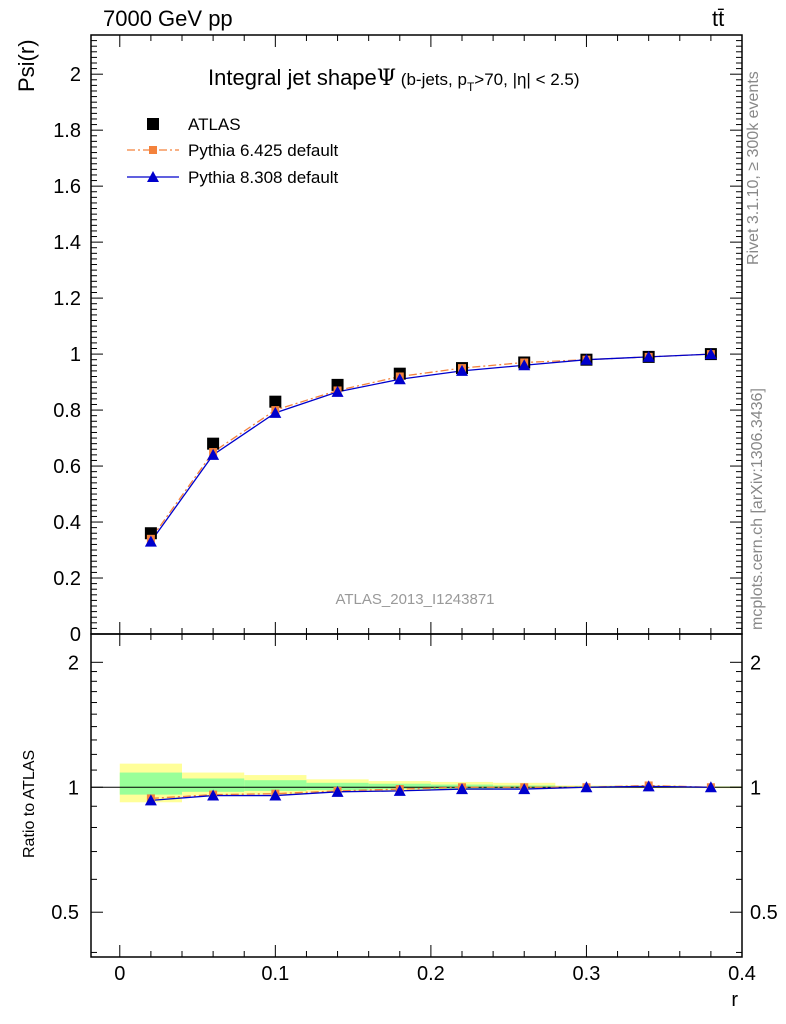  I want to click on legend-marker-pythia8, so click(153, 176).